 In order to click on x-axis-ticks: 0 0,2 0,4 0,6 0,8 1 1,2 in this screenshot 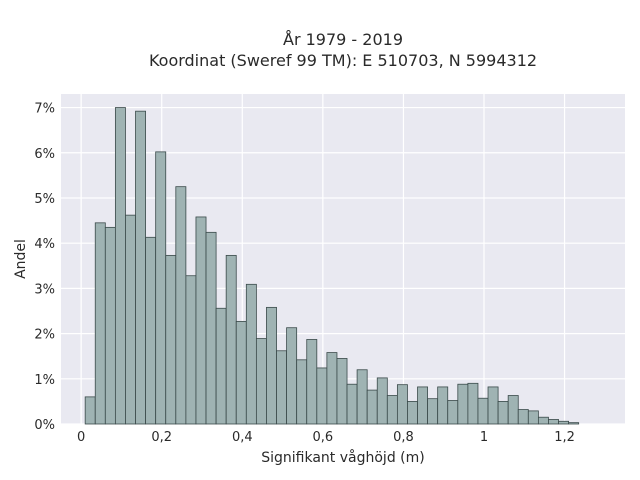, I will do `click(326, 437)`.